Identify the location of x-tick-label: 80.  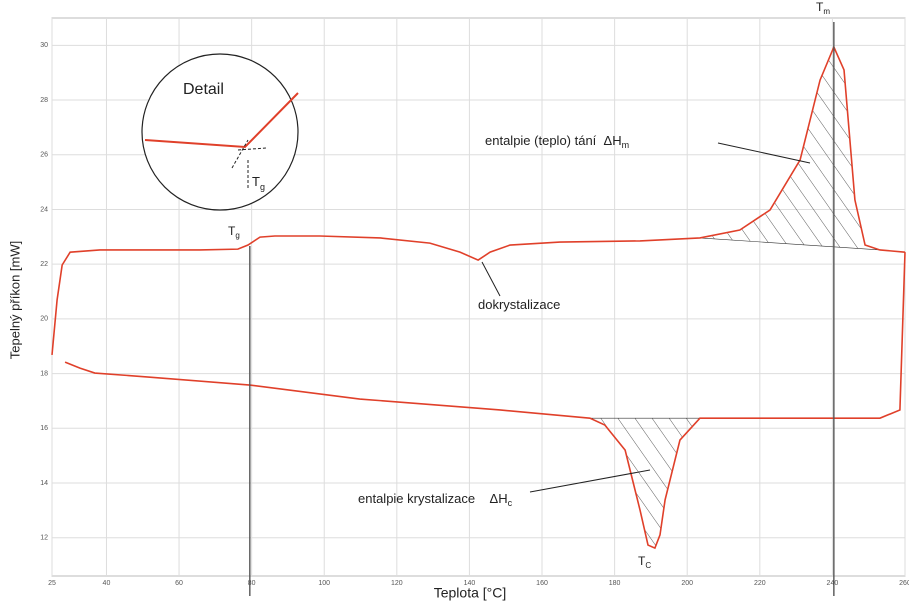
(252, 583).